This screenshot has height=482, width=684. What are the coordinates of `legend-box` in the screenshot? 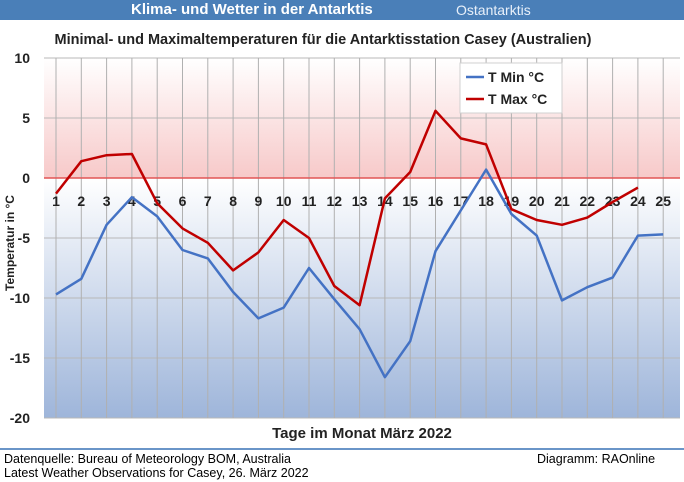 It's located at (511, 88).